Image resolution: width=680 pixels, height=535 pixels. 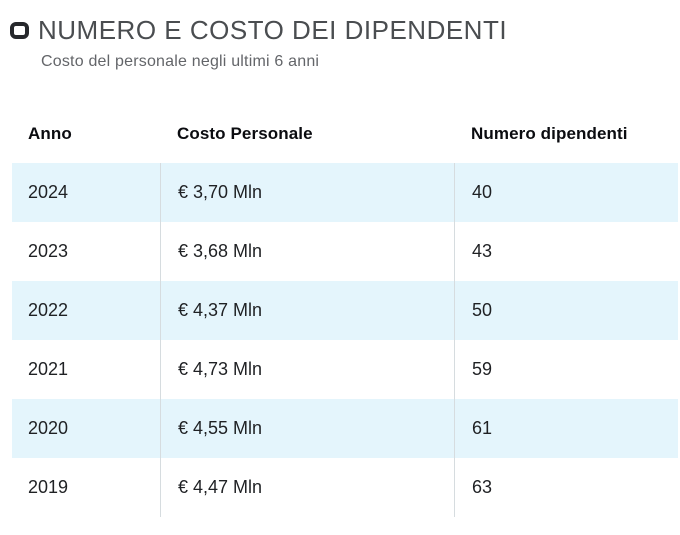 What do you see at coordinates (307, 428) in the screenshot?
I see `cell-costo: € 4,55 Mln` at bounding box center [307, 428].